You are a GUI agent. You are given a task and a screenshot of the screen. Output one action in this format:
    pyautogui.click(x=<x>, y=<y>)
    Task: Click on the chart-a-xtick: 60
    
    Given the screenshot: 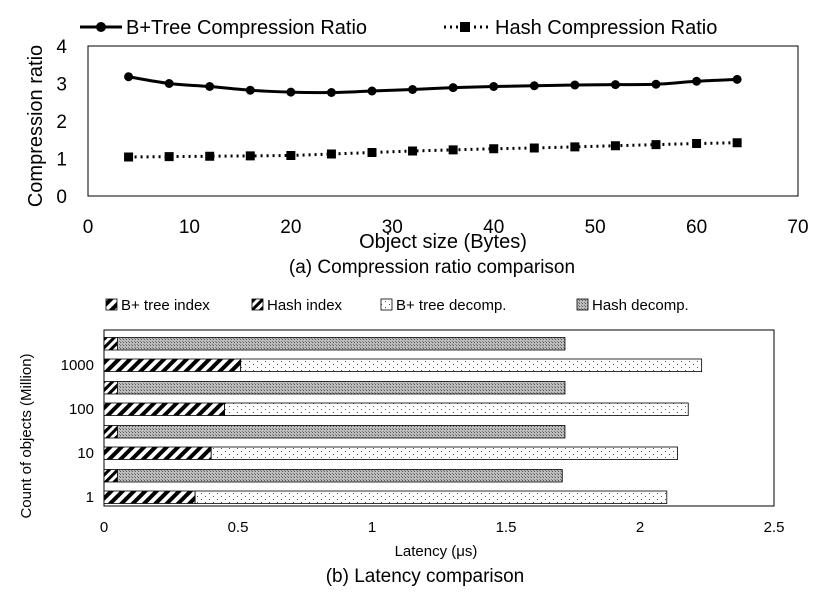 What is the action you would take?
    pyautogui.click(x=696, y=227)
    